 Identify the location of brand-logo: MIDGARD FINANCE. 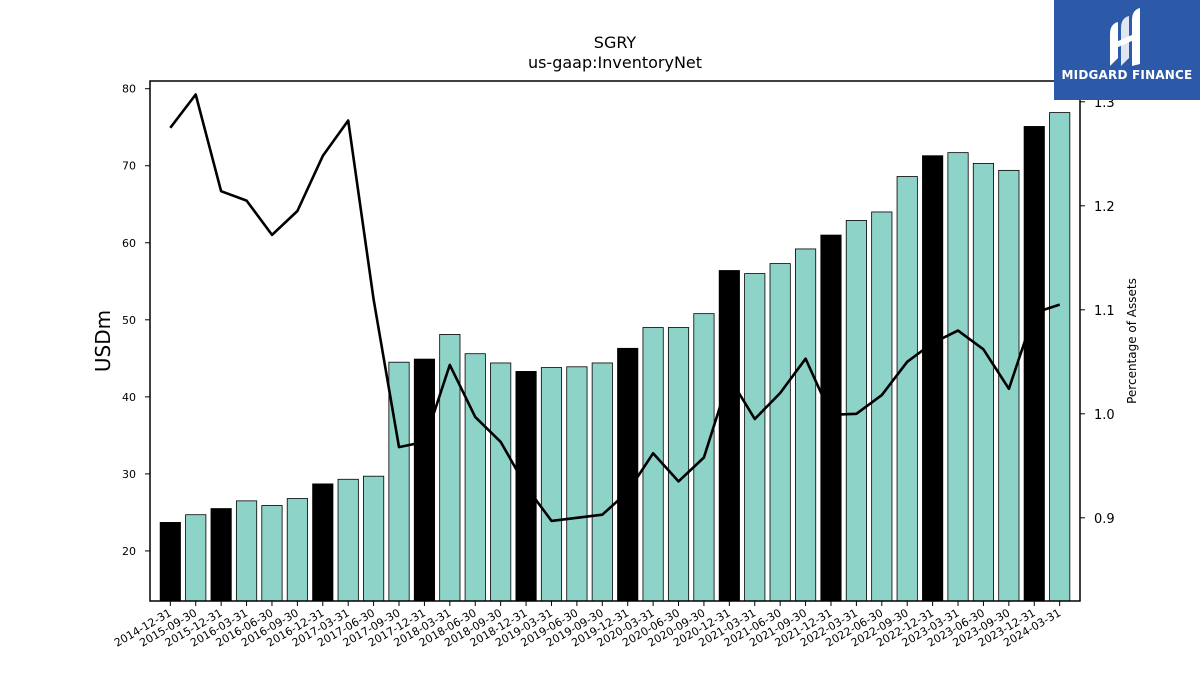
(1127, 50).